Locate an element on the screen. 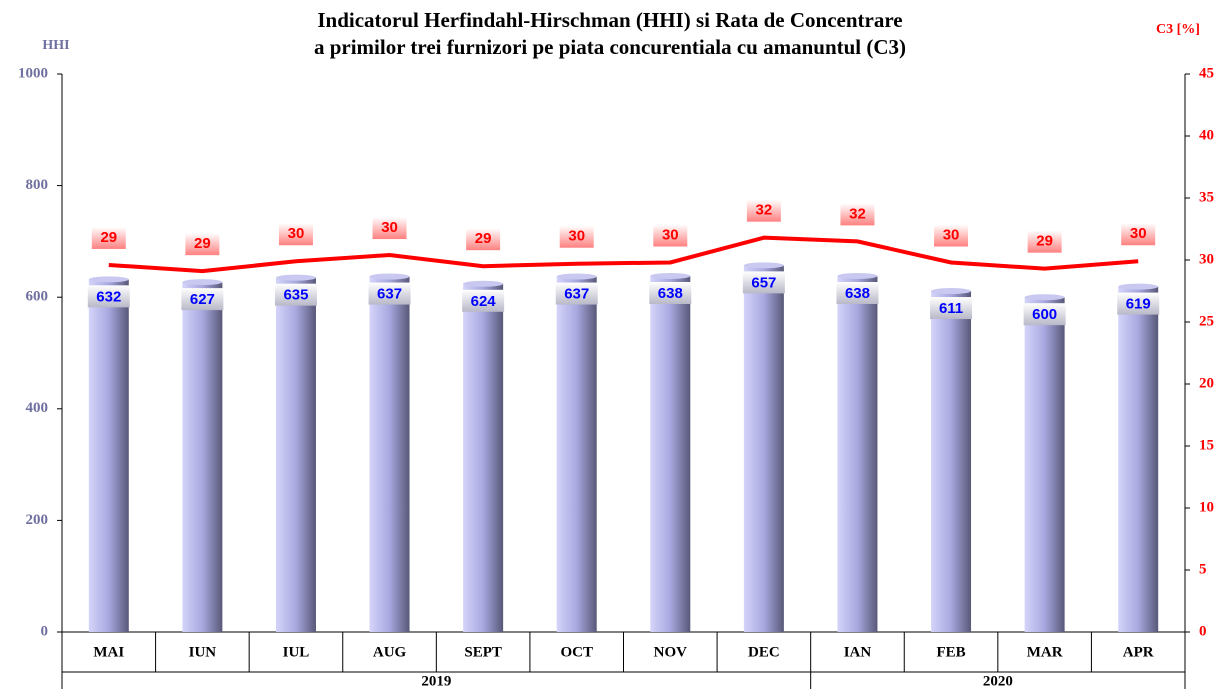  x-tick-label: IAN is located at coordinates (858, 652).